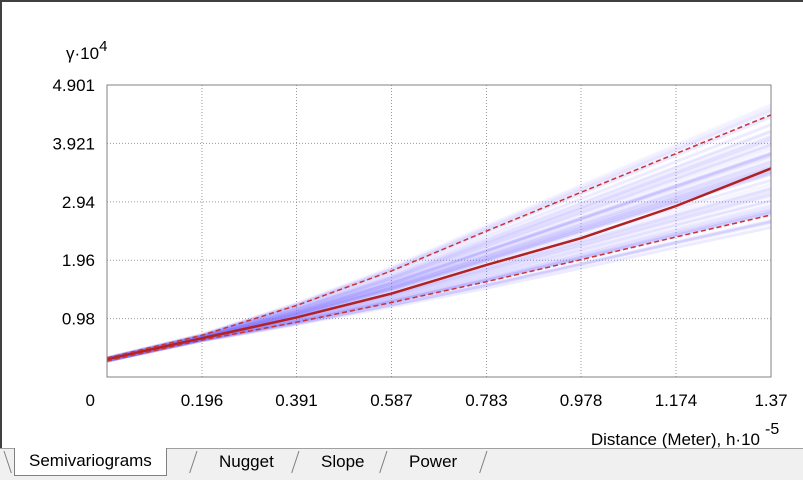 Image resolution: width=803 pixels, height=480 pixels. Describe the element at coordinates (391, 400) in the screenshot. I see `x-tick-label: 0.587` at that location.